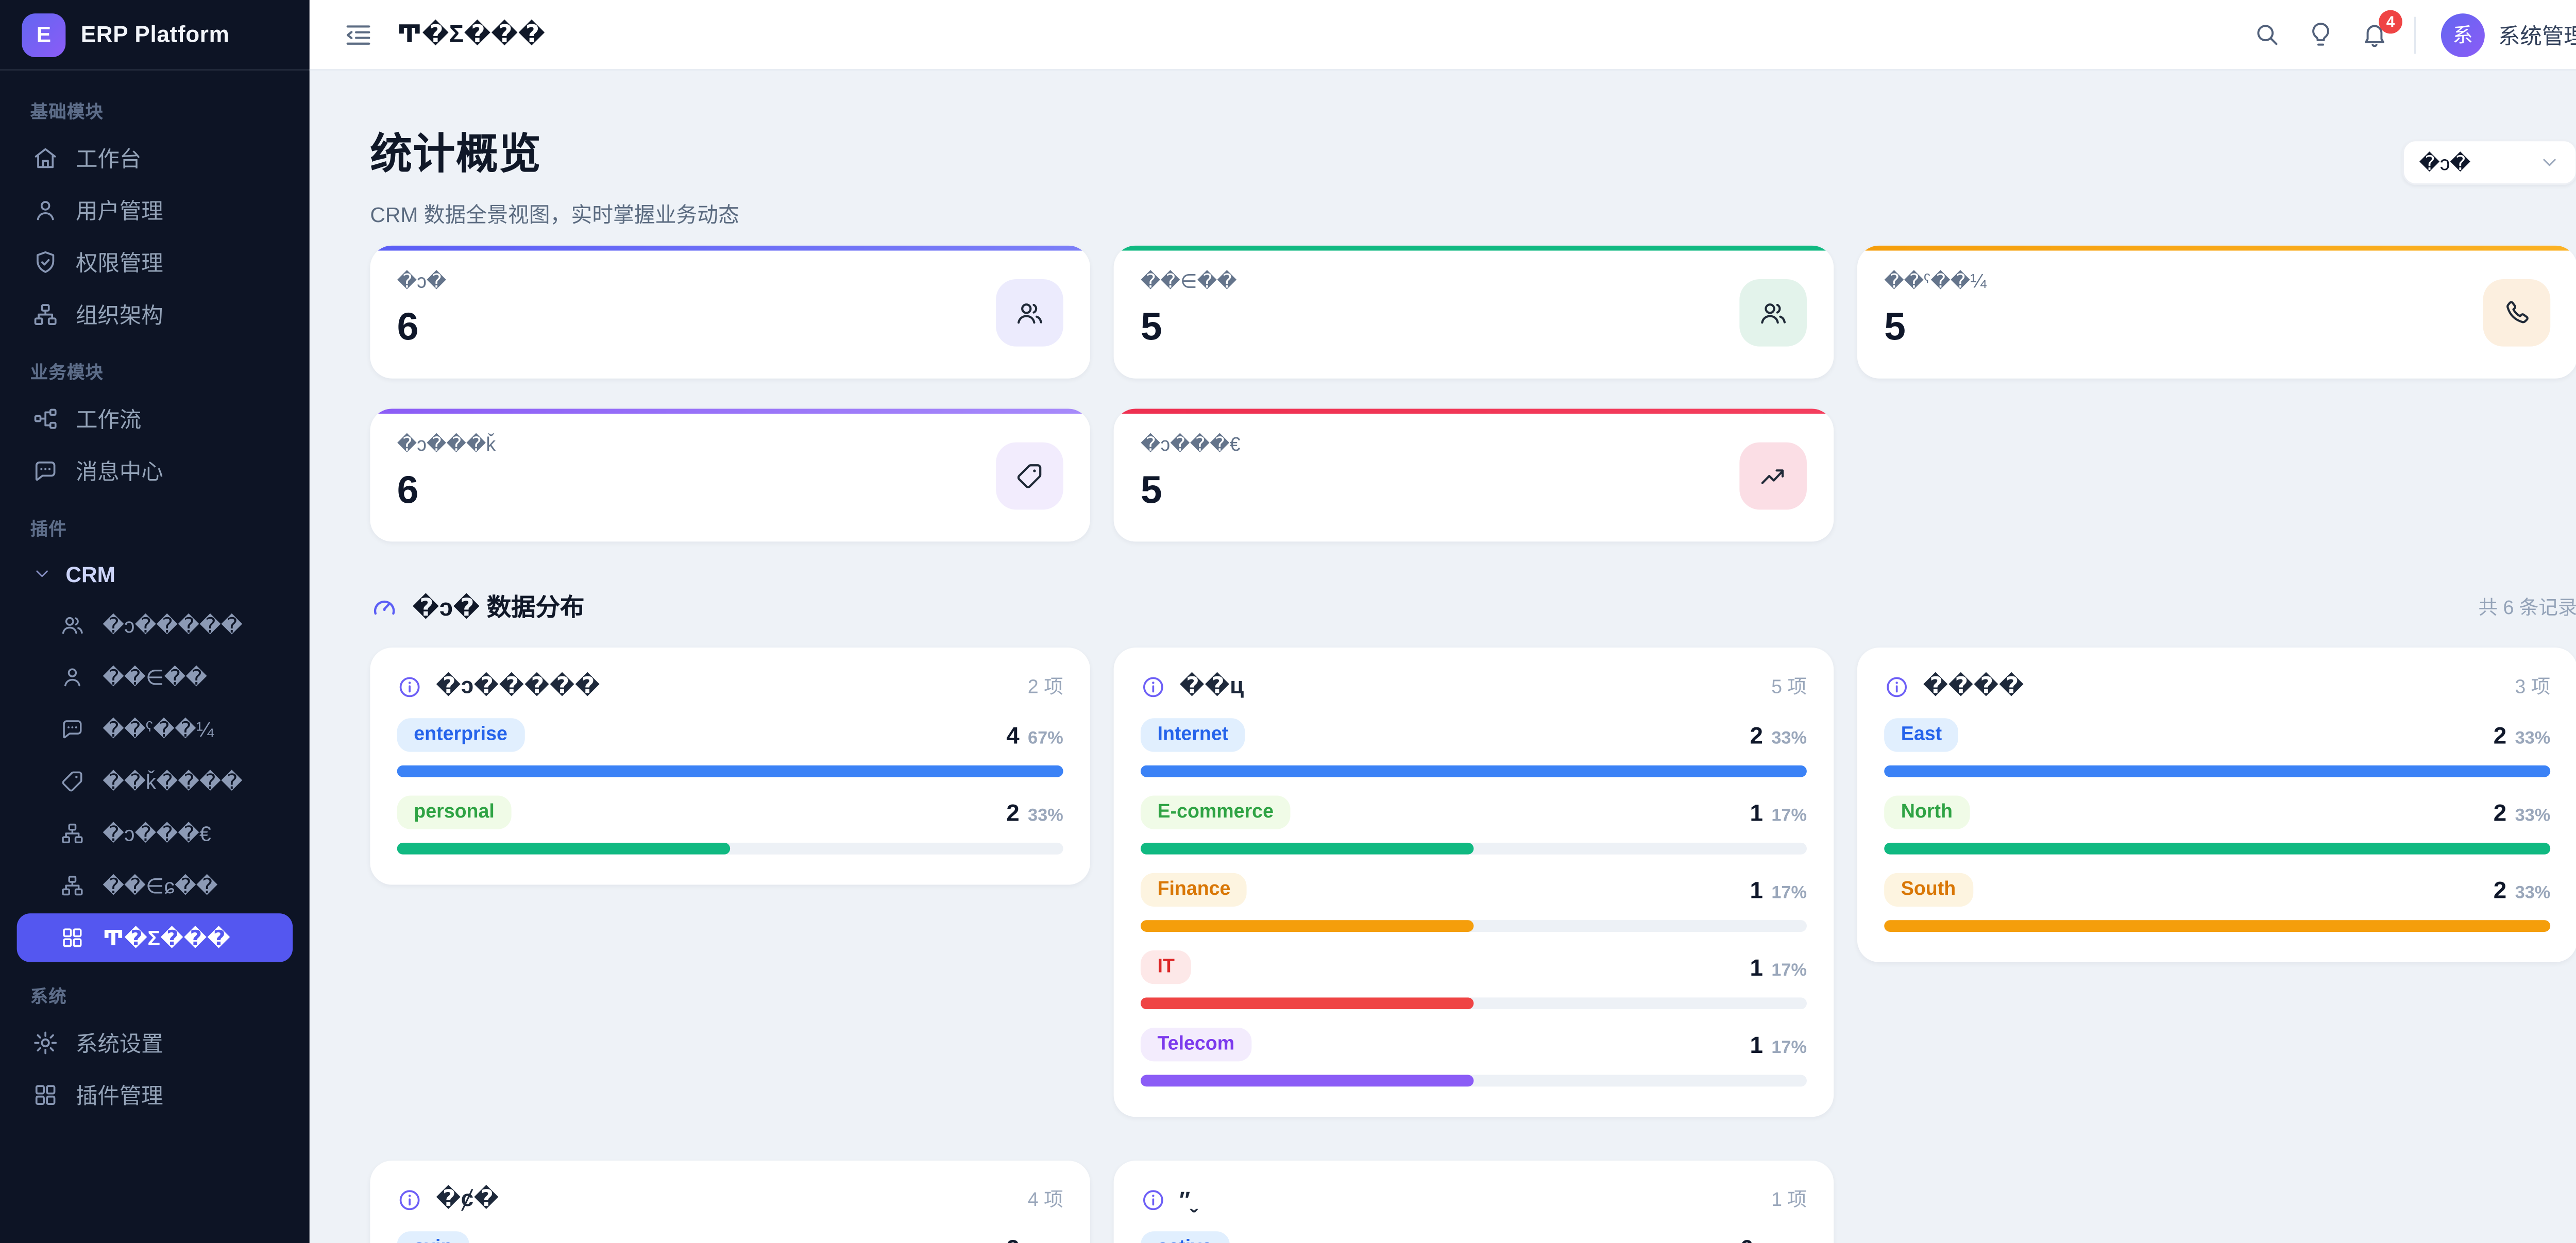 Image resolution: width=2576 pixels, height=1243 pixels. Describe the element at coordinates (155, 418) in the screenshot. I see `sidebar-item-workflow: 工作流` at that location.